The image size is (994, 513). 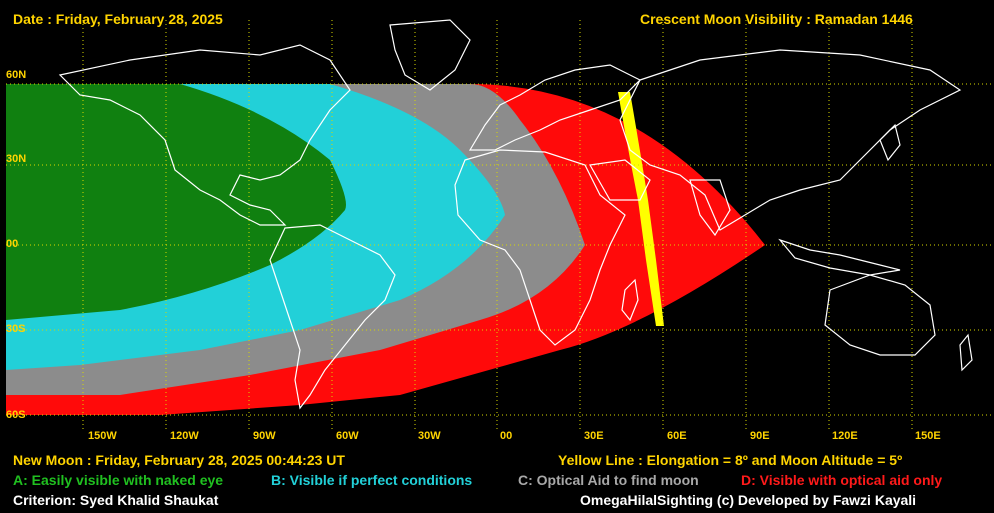 What do you see at coordinates (116, 500) in the screenshot?
I see `criterion-label: Criterion: Syed Khalid Shaukat` at bounding box center [116, 500].